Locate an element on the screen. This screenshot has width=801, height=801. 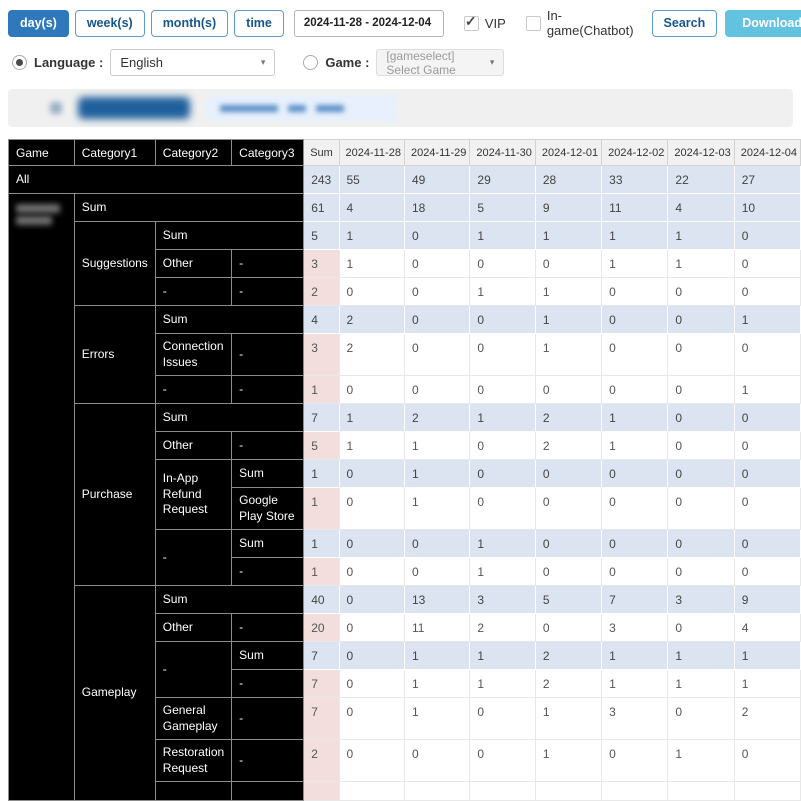
category1-cell: Gameplay is located at coordinates (114, 693).